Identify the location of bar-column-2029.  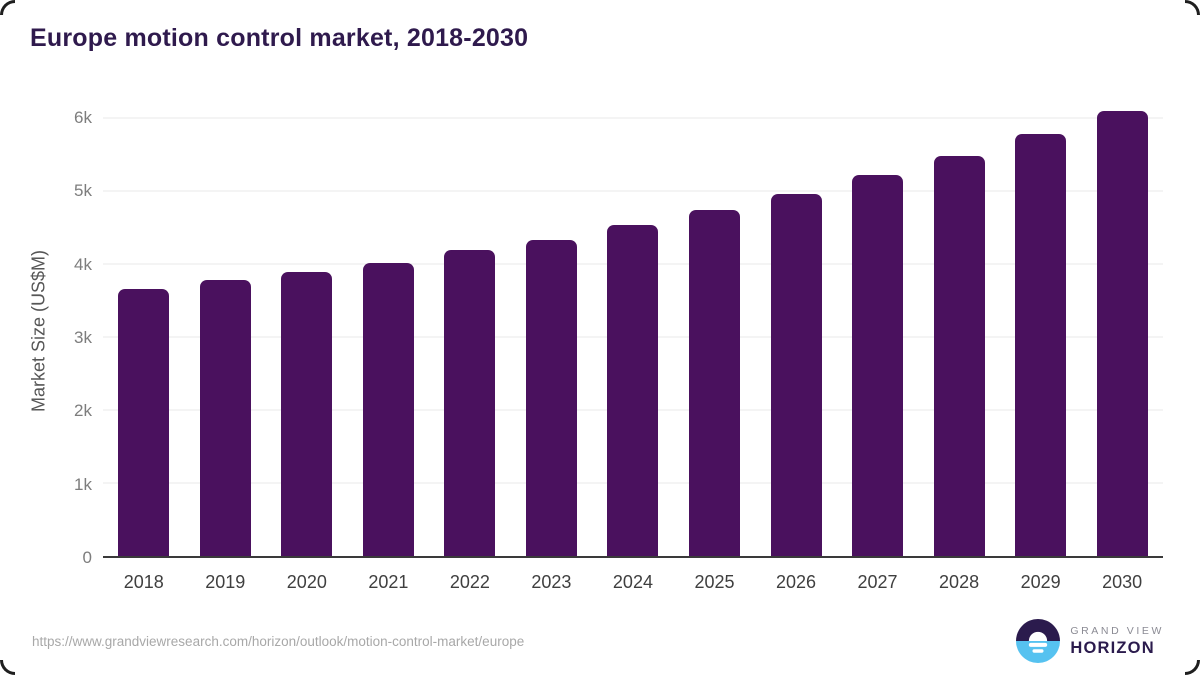
(1041, 337).